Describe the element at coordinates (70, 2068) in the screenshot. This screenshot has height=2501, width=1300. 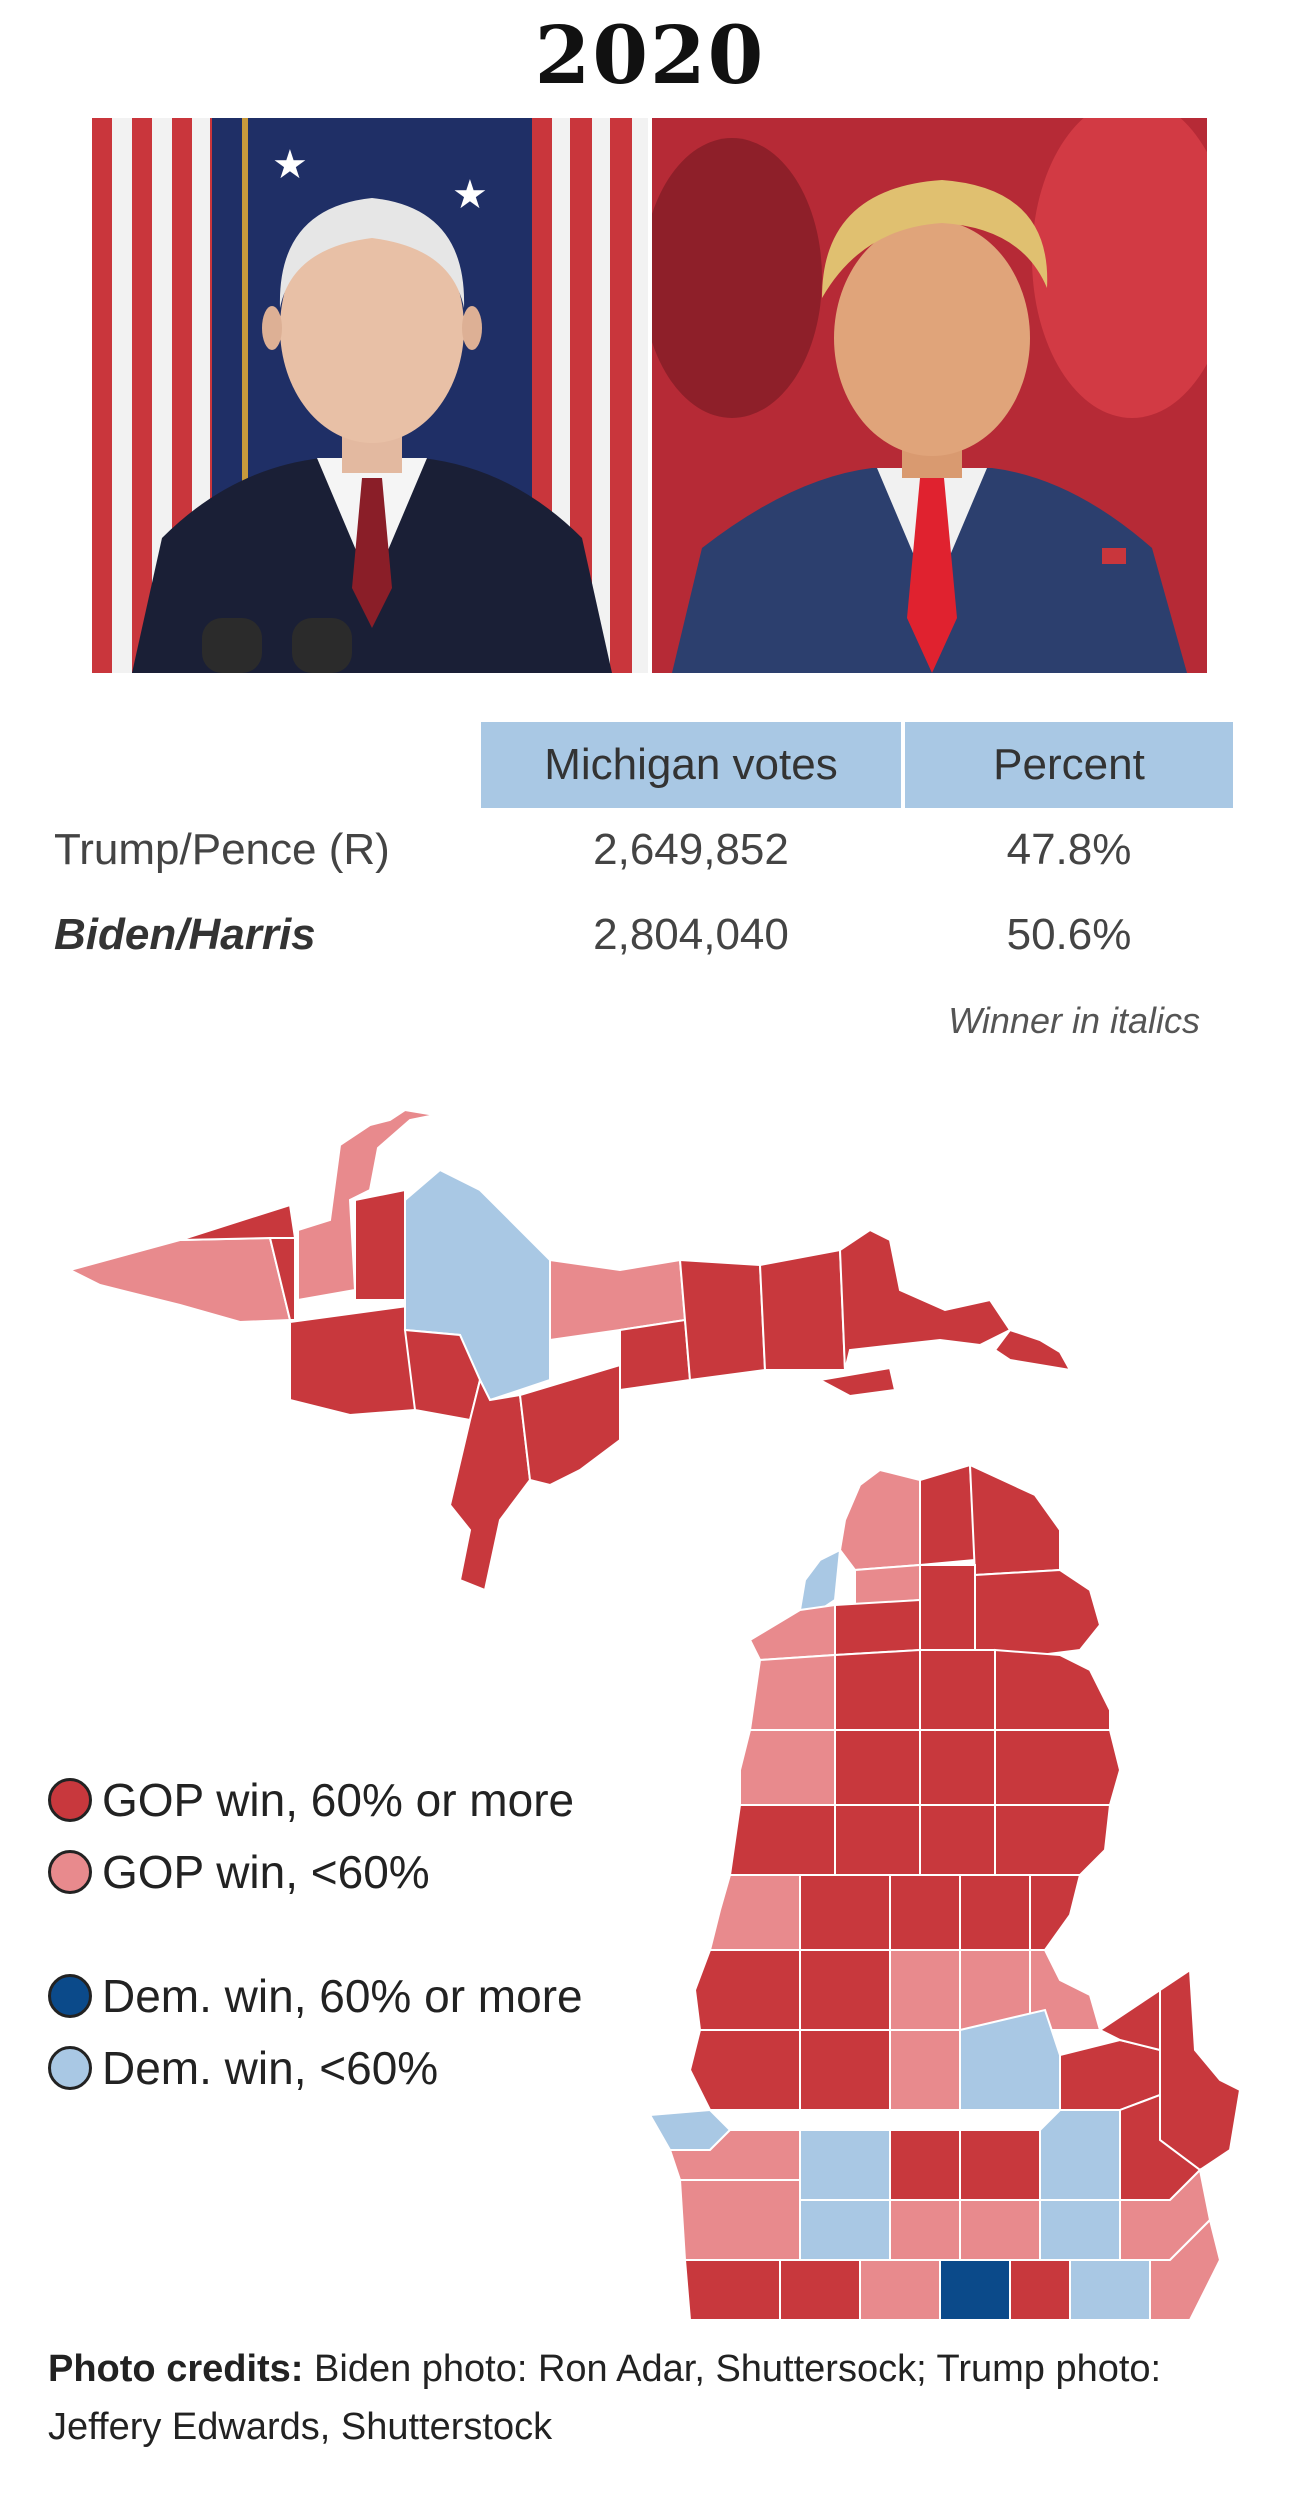
I see `legend-swatch-dem-lean` at that location.